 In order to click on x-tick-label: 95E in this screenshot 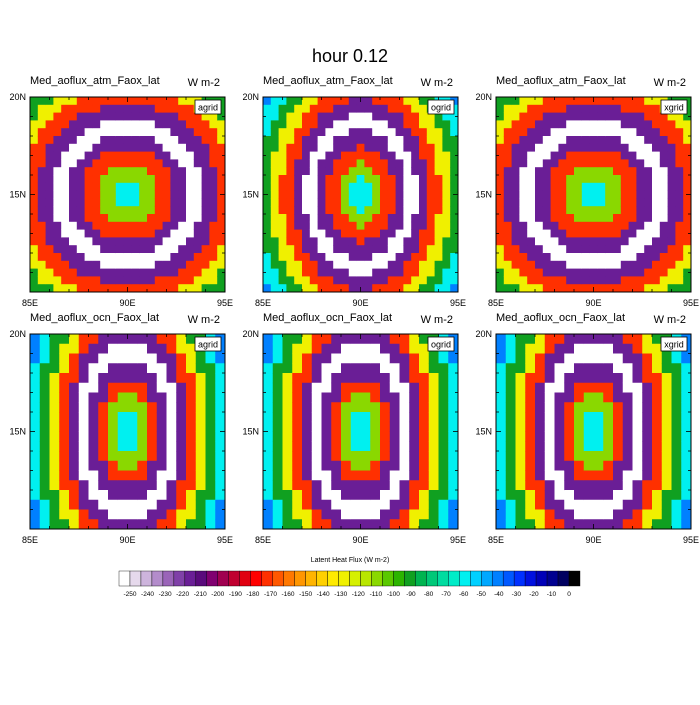, I will do `click(458, 303)`.